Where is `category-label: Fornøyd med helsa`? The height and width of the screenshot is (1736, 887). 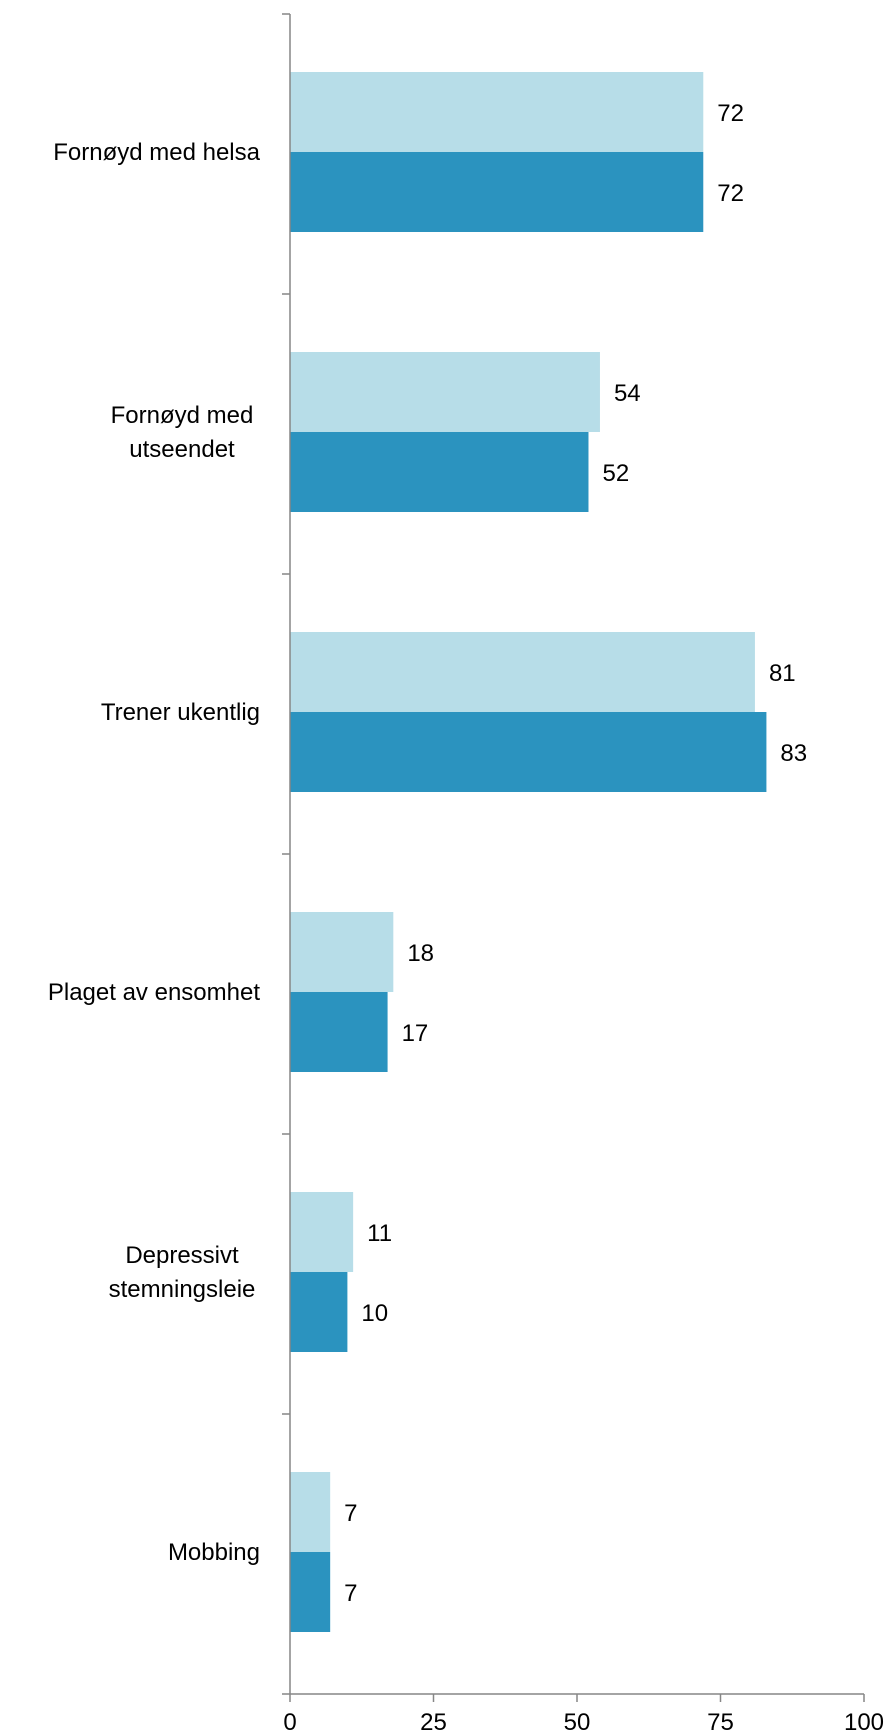
category-label: Fornøyd med helsa is located at coordinates (156, 152).